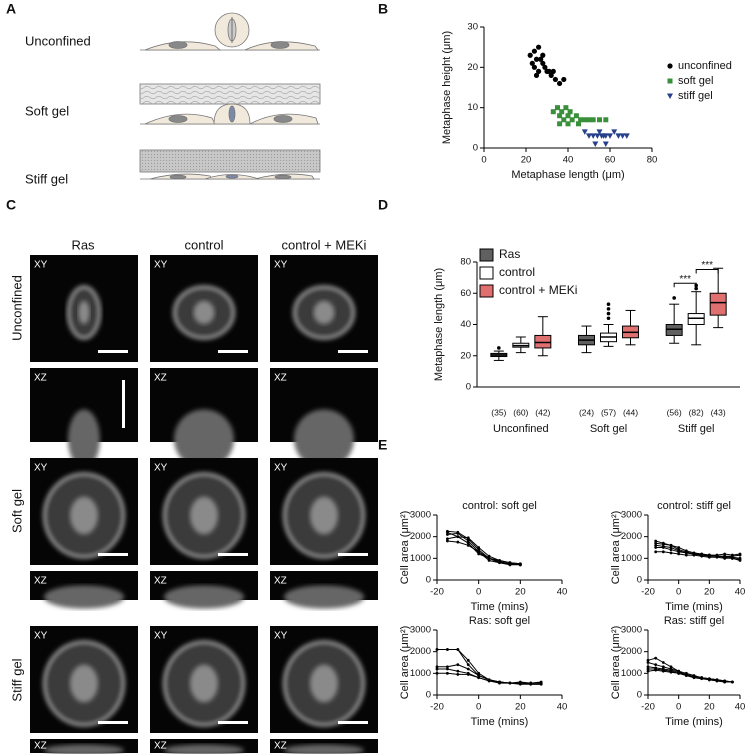 The width and height of the screenshot is (748, 754). What do you see at coordinates (521, 429) in the screenshot?
I see `x-tick-label: Unconfined` at bounding box center [521, 429].